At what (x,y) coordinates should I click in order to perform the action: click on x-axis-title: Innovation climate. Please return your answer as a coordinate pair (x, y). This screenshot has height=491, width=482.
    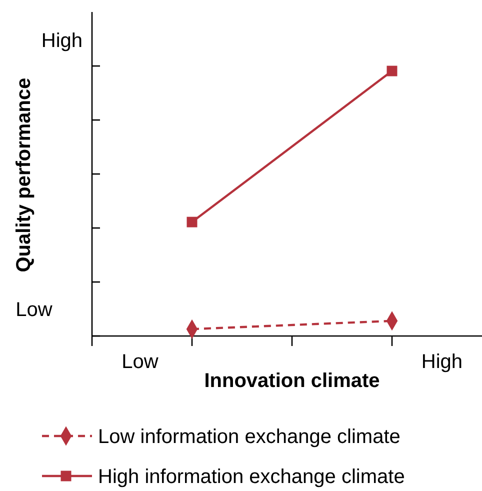
    Looking at the image, I should click on (292, 381).